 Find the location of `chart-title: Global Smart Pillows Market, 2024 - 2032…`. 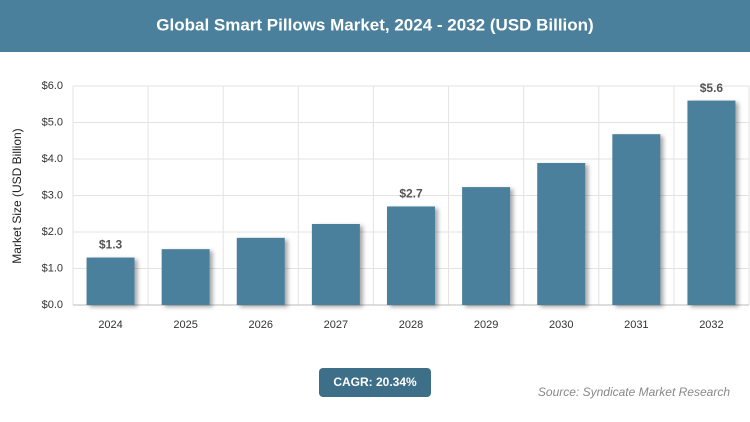

chart-title: Global Smart Pillows Market, 2024 - 2032… is located at coordinates (374, 24).